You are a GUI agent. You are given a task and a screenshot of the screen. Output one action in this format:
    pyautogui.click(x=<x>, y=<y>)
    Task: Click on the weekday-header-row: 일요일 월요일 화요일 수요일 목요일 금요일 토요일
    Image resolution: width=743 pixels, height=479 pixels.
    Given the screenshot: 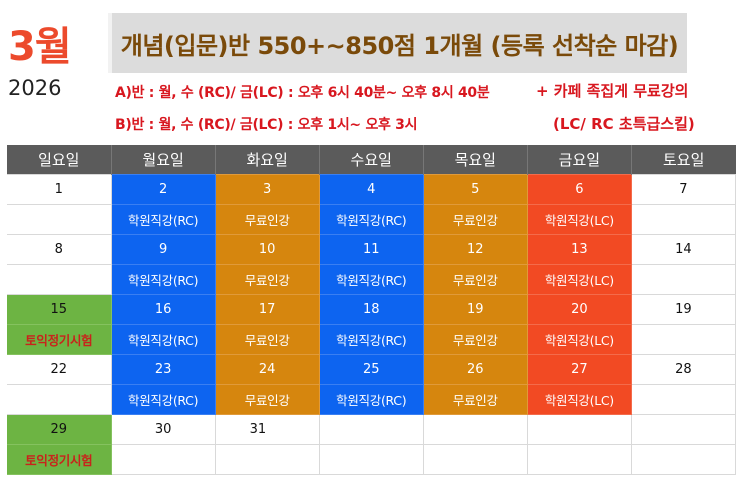 What is the action you would take?
    pyautogui.click(x=371, y=160)
    